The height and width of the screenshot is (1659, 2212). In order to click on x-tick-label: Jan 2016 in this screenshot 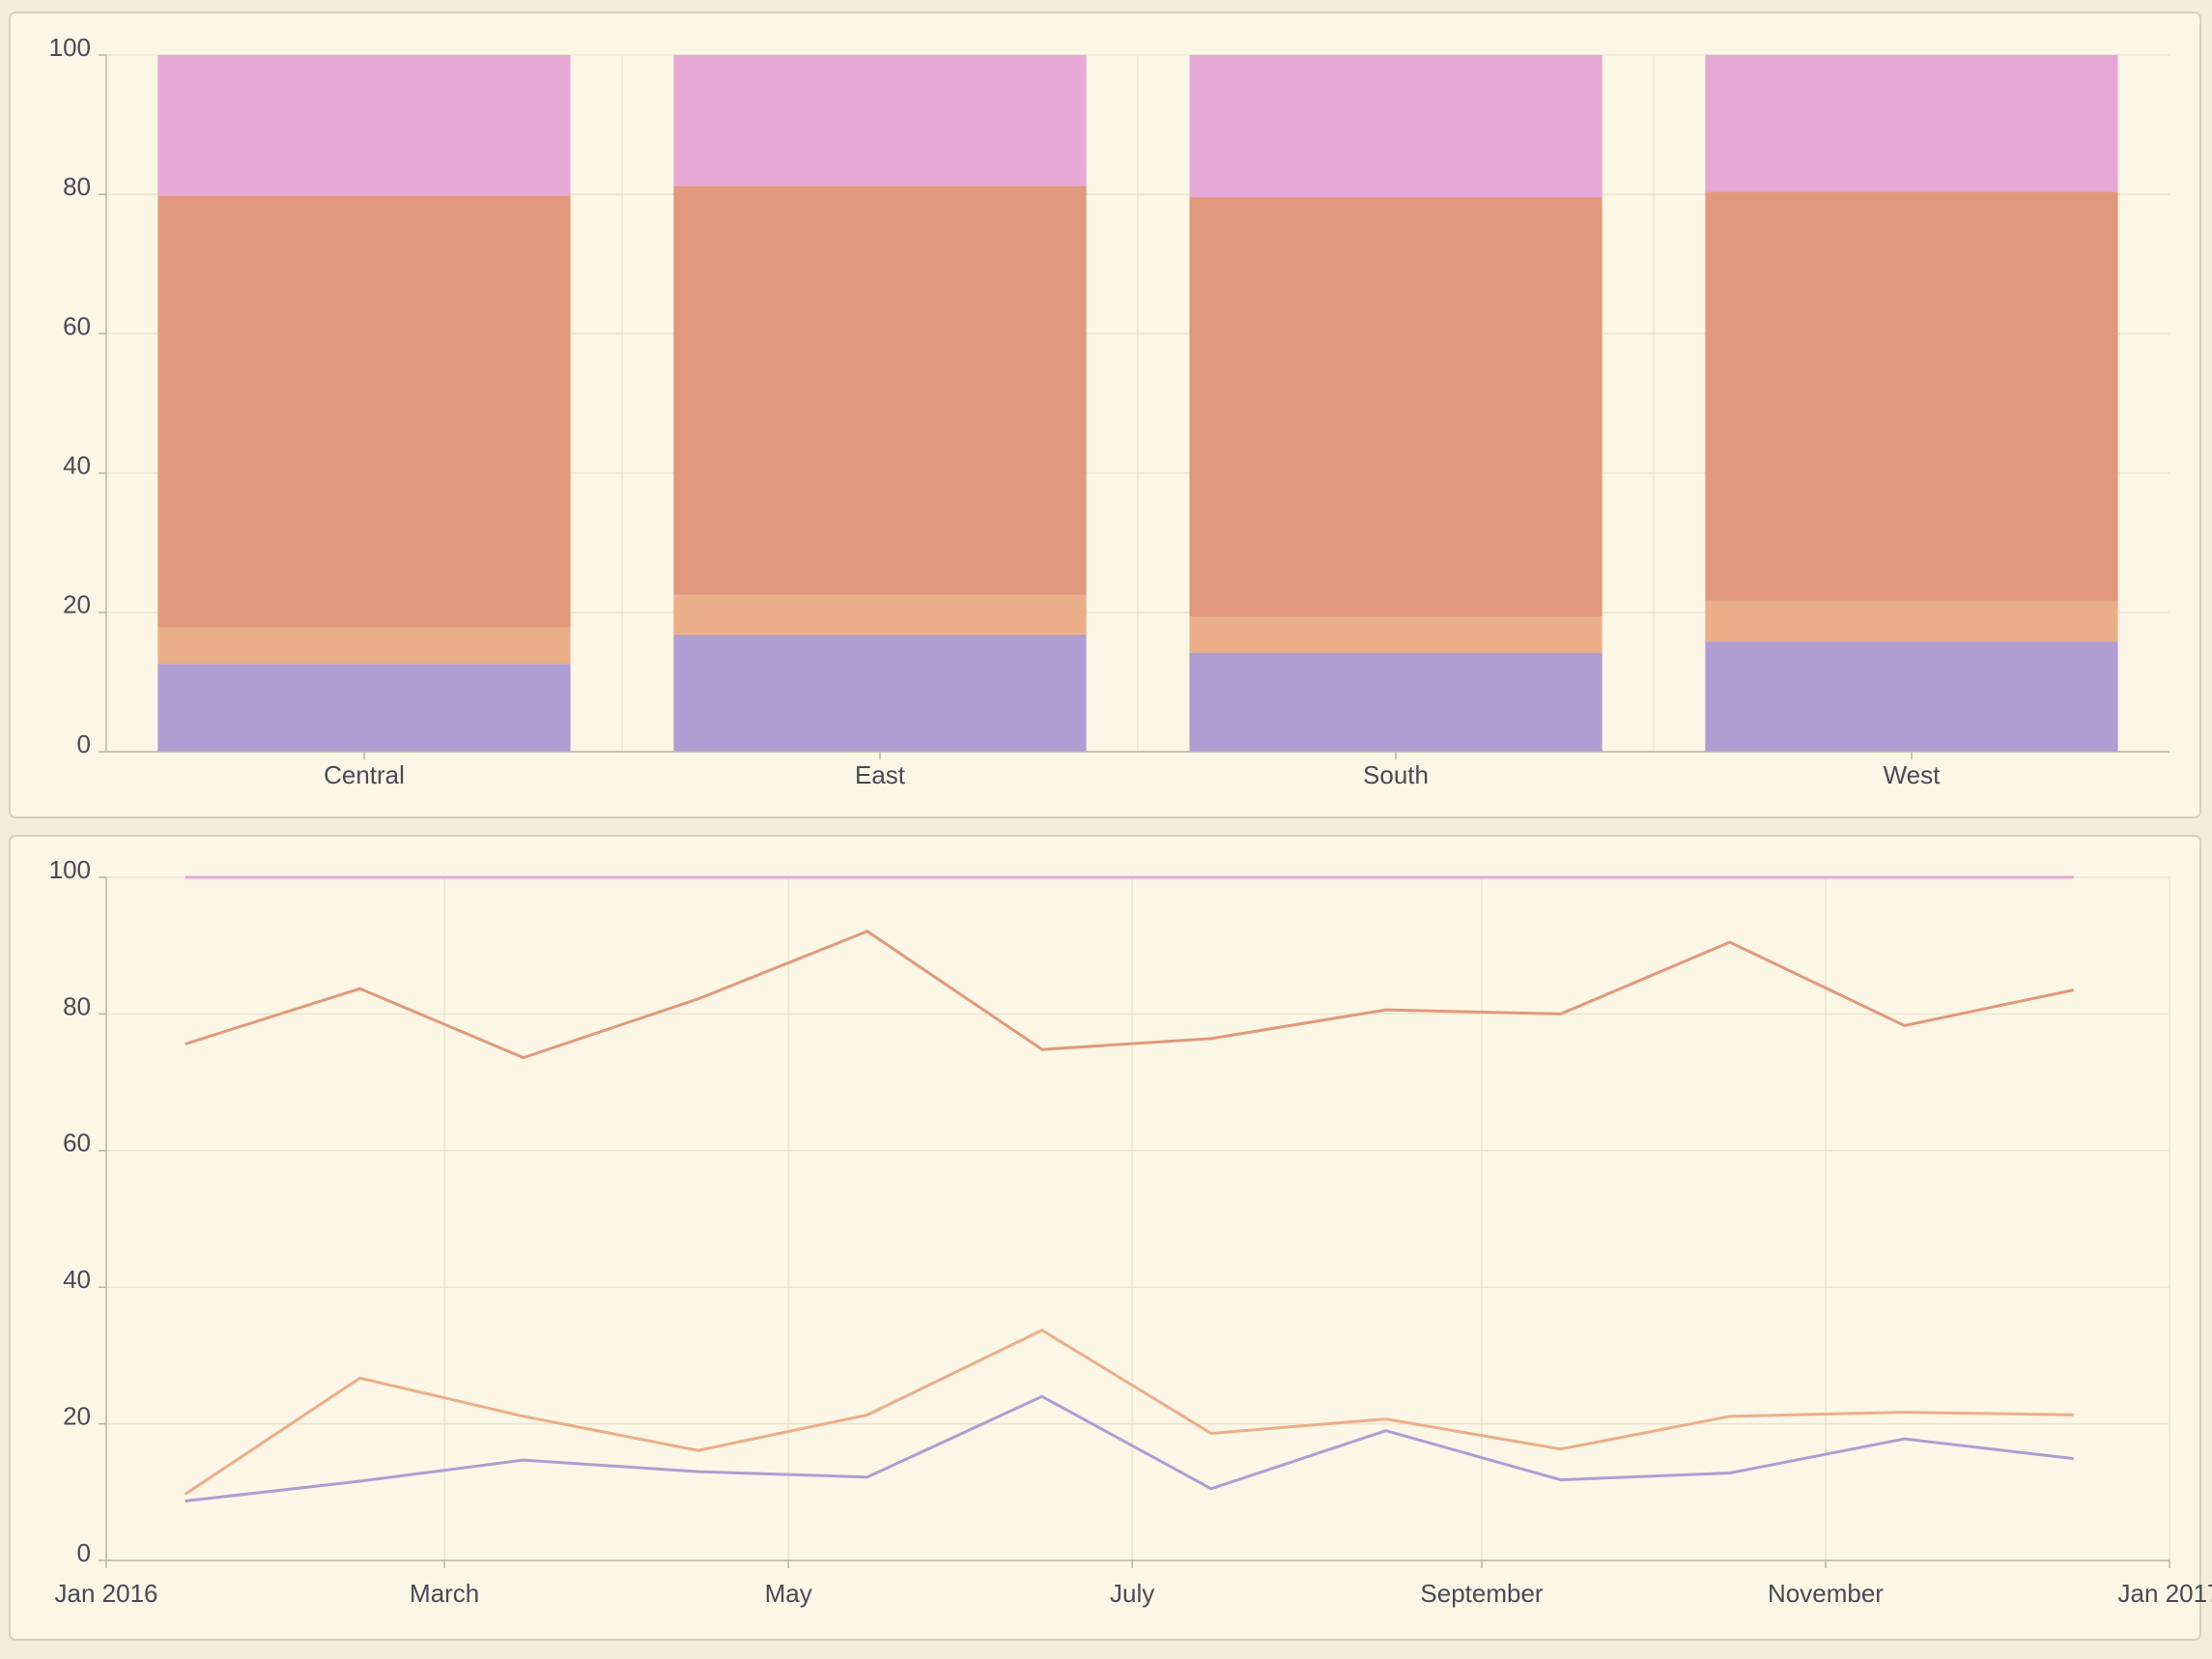, I will do `click(106, 1593)`.